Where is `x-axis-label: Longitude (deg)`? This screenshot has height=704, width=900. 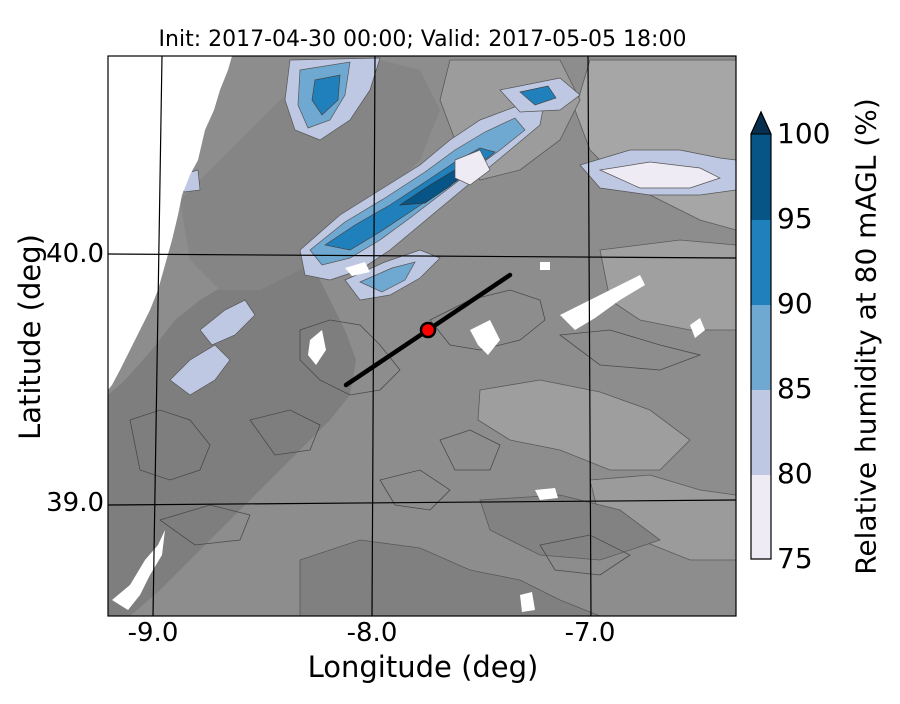
x-axis-label: Longitude (deg) is located at coordinates (423, 667).